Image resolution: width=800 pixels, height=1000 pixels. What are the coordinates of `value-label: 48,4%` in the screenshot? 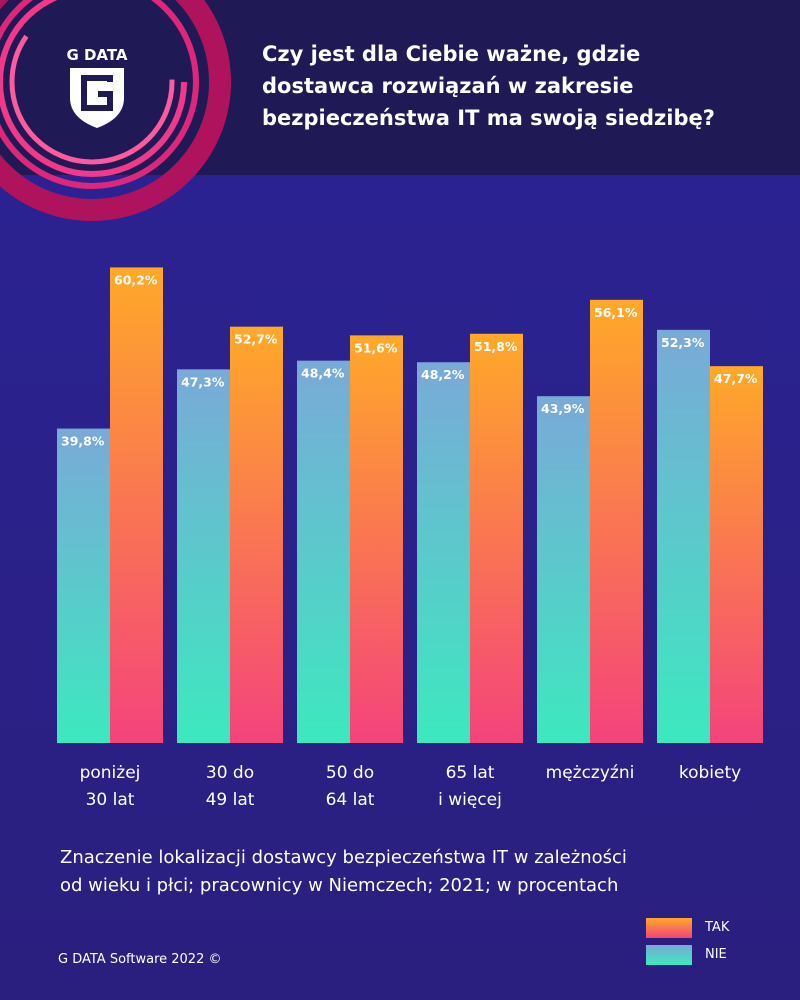 It's located at (323, 373).